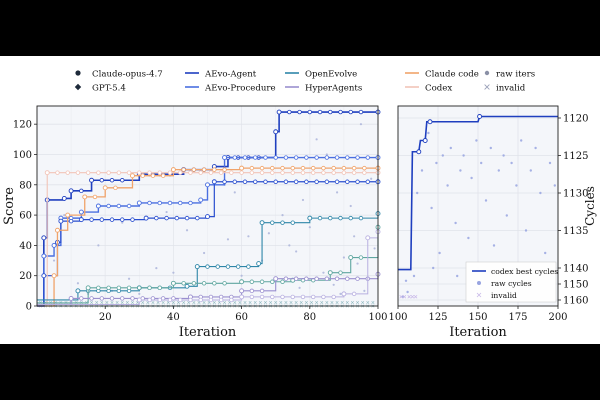  What do you see at coordinates (22, 125) in the screenshot?
I see `y-tick-label: 120` at bounding box center [22, 125].